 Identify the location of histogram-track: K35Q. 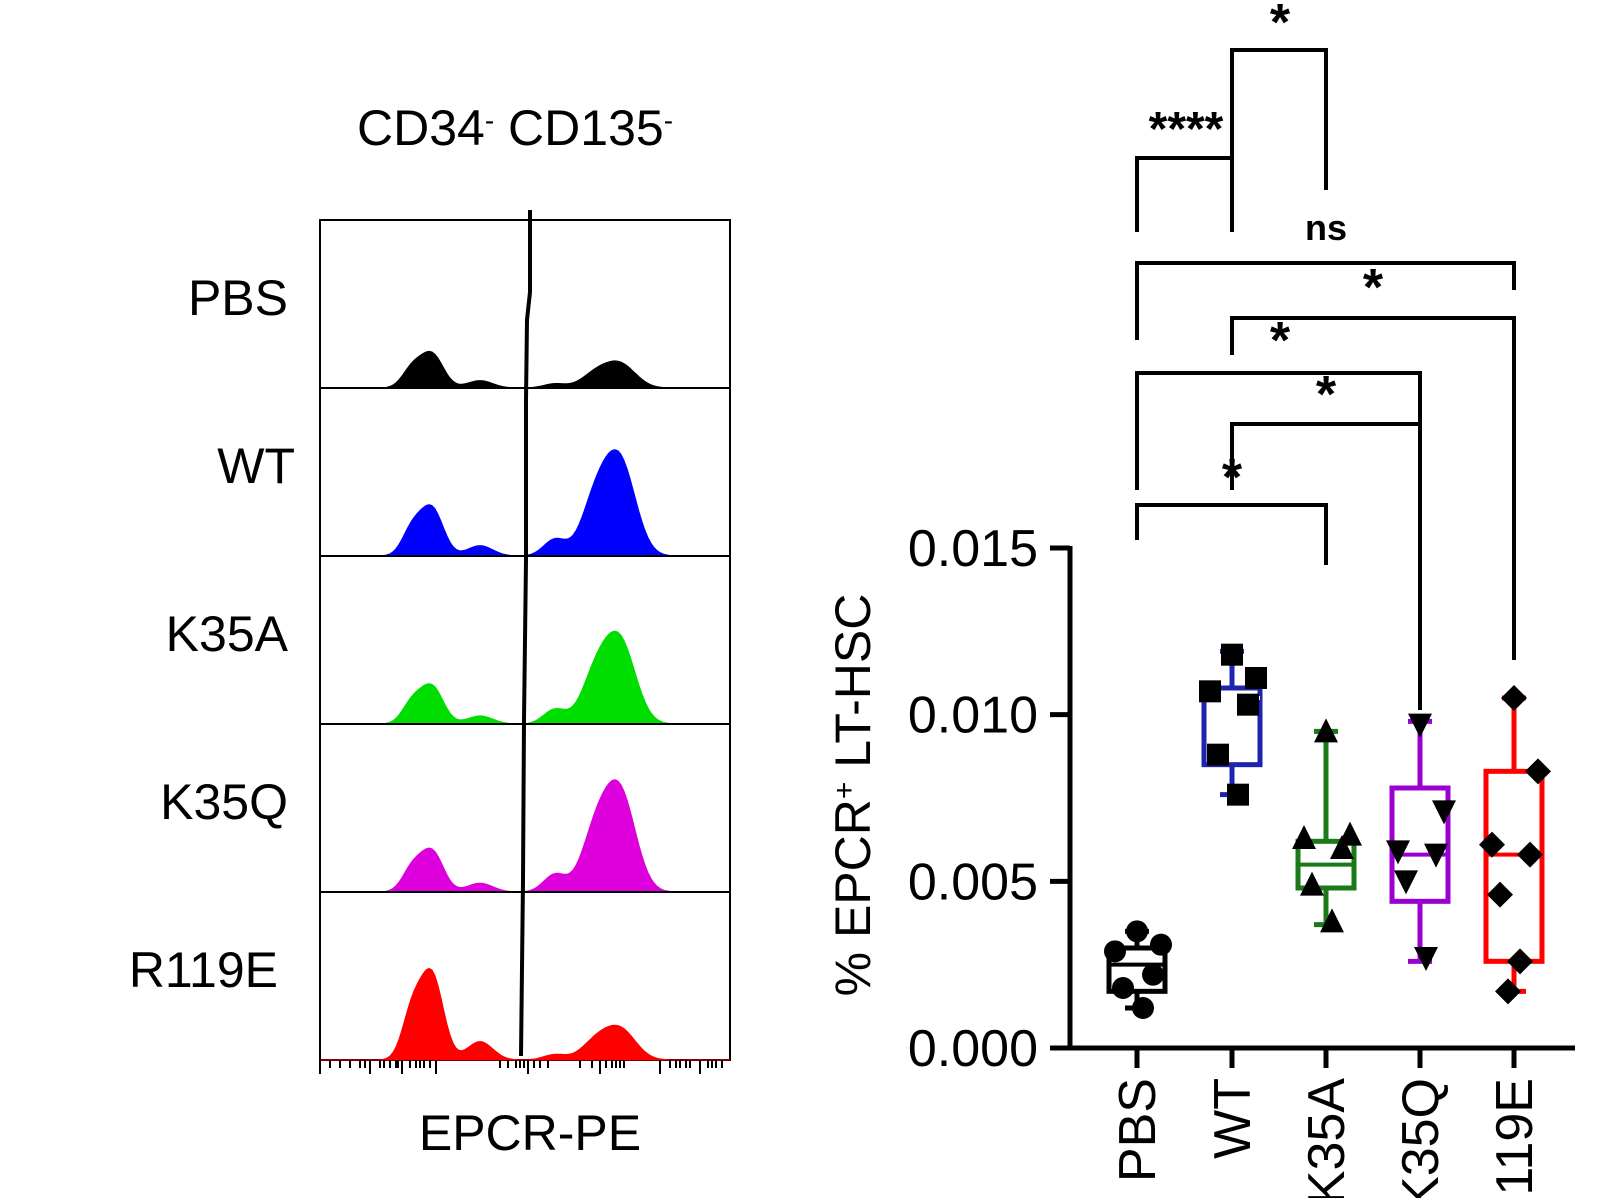
(445, 808).